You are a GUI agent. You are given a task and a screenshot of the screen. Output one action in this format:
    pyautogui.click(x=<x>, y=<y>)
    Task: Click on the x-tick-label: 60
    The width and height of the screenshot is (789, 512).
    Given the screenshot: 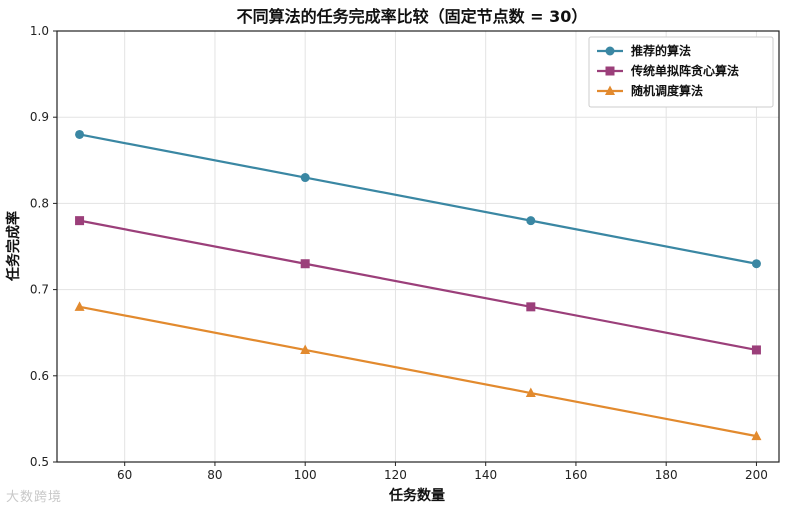 What is the action you would take?
    pyautogui.click(x=124, y=475)
    